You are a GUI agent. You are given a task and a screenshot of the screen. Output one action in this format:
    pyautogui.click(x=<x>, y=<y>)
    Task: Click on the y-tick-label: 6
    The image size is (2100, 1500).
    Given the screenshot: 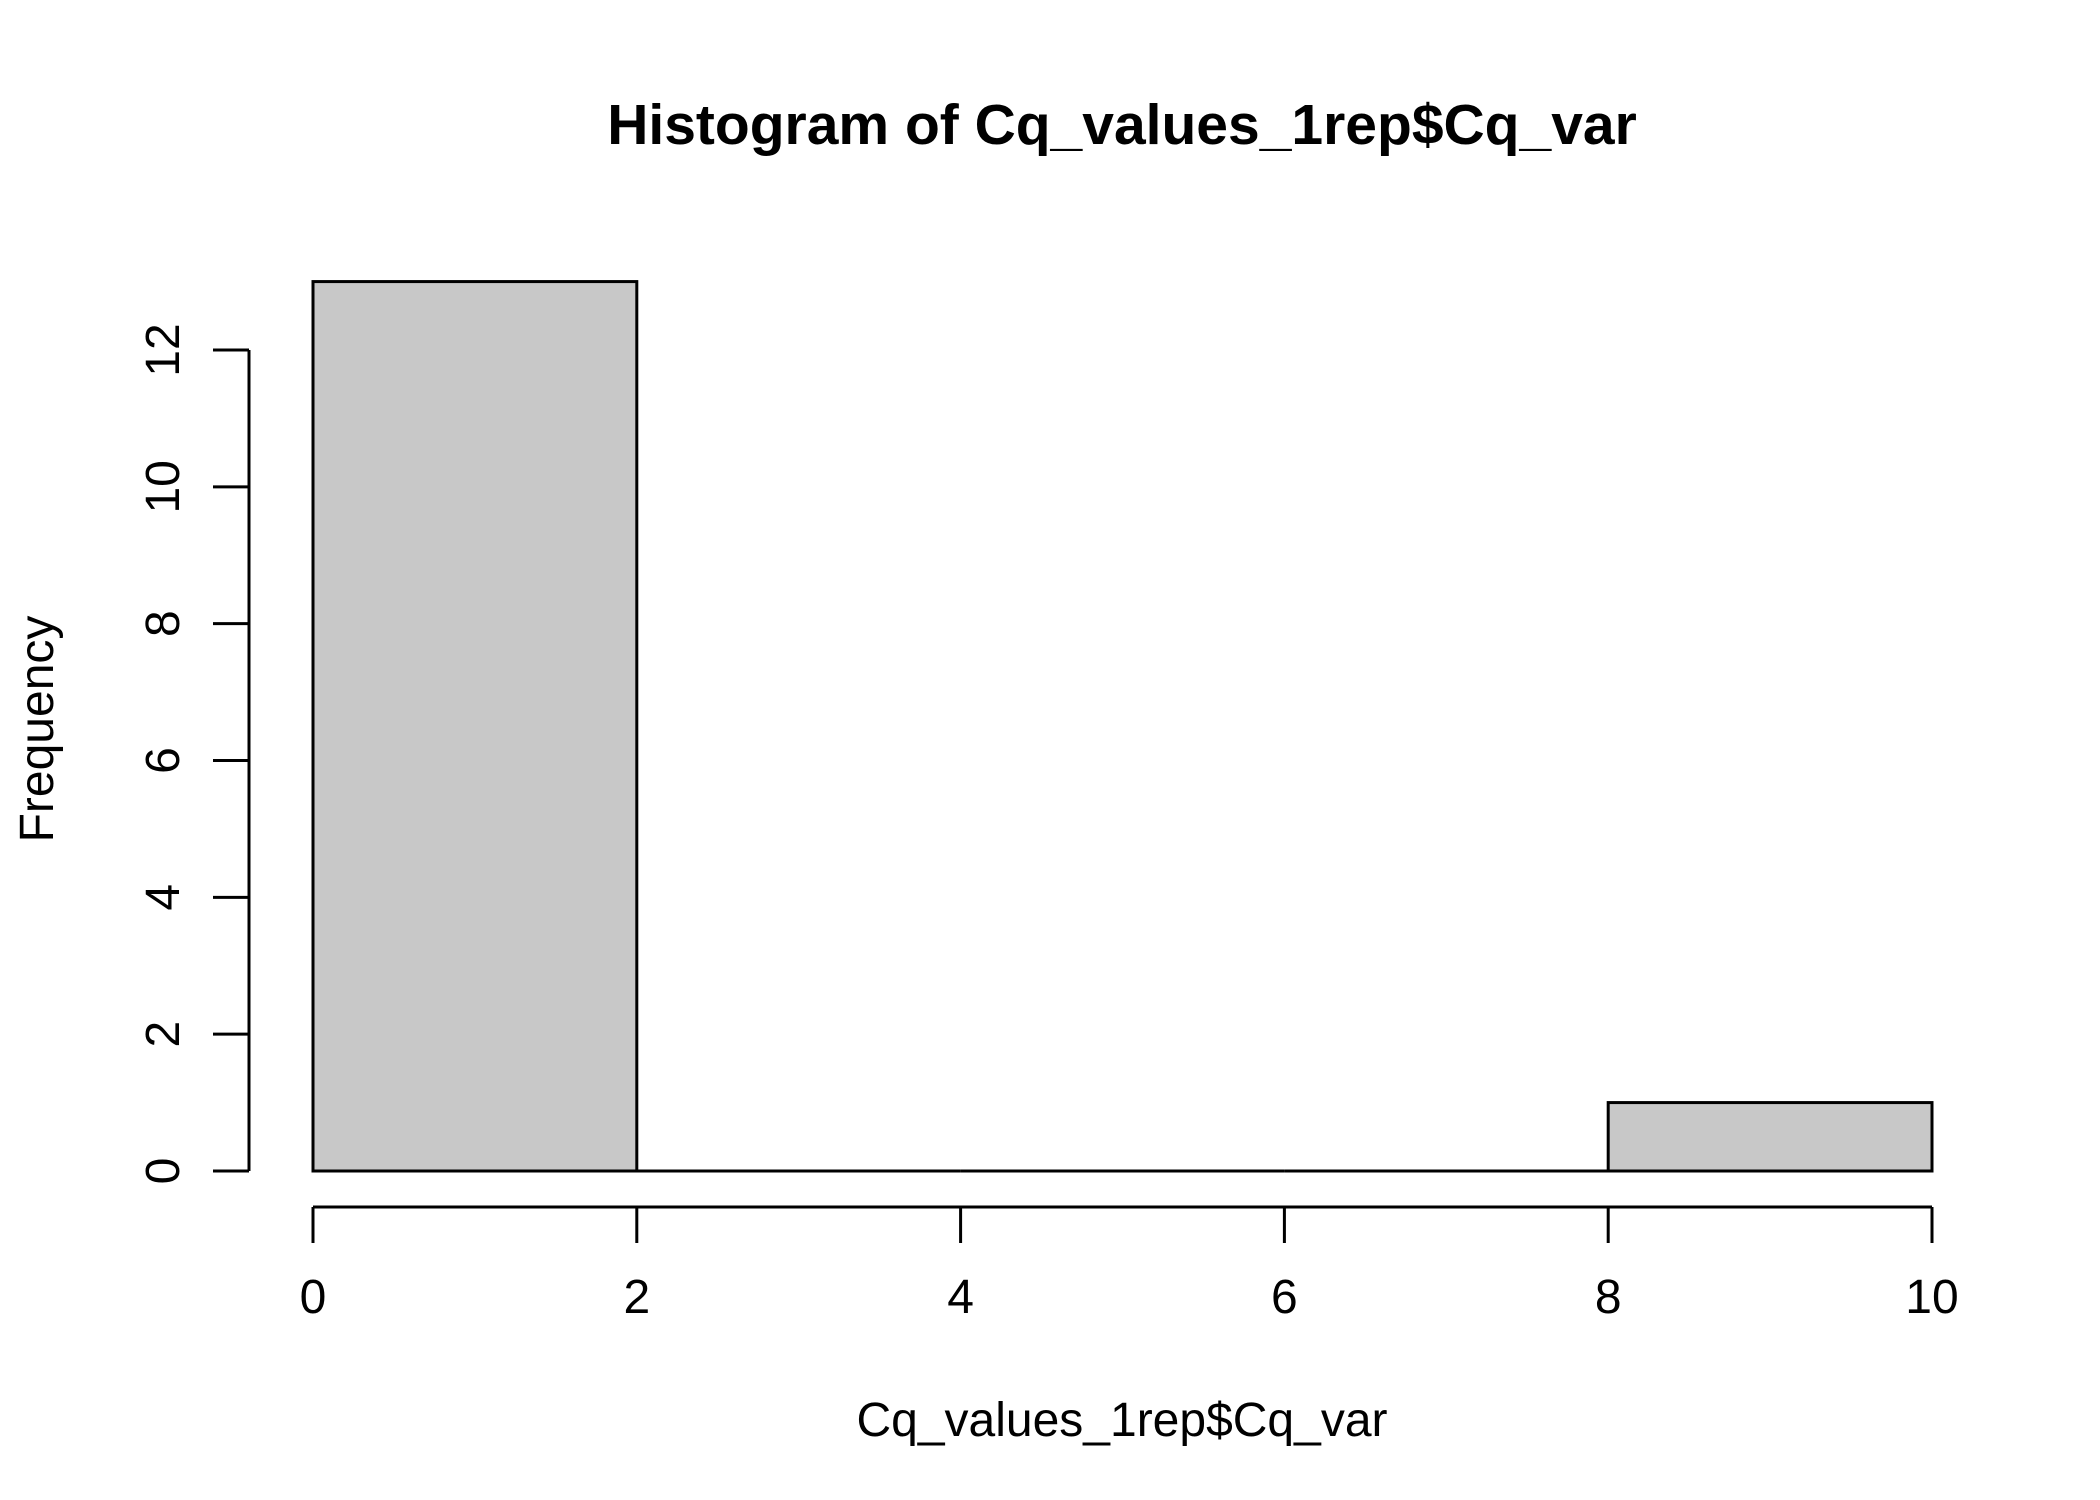 What is the action you would take?
    pyautogui.click(x=163, y=760)
    